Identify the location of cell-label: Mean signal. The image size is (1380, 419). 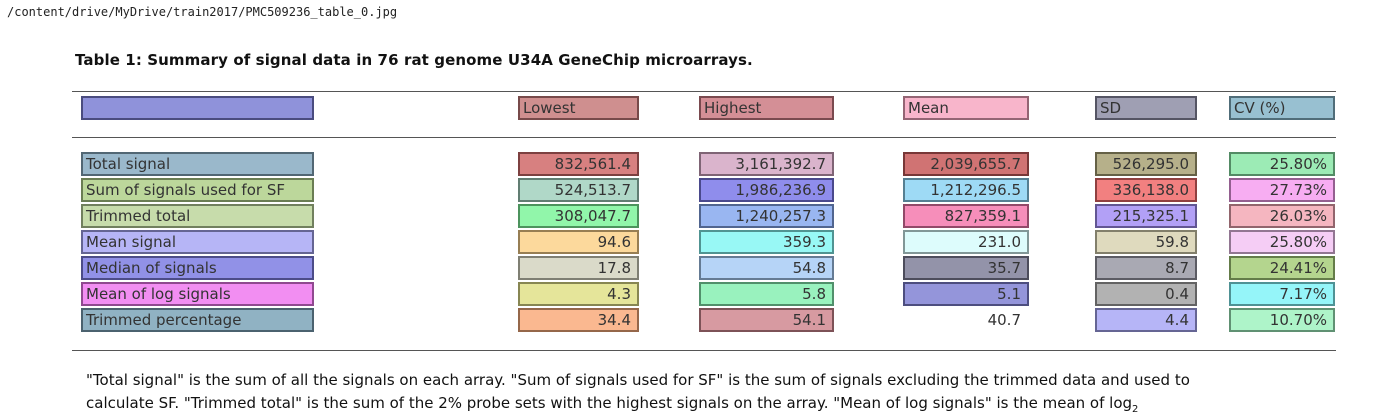
(197, 242).